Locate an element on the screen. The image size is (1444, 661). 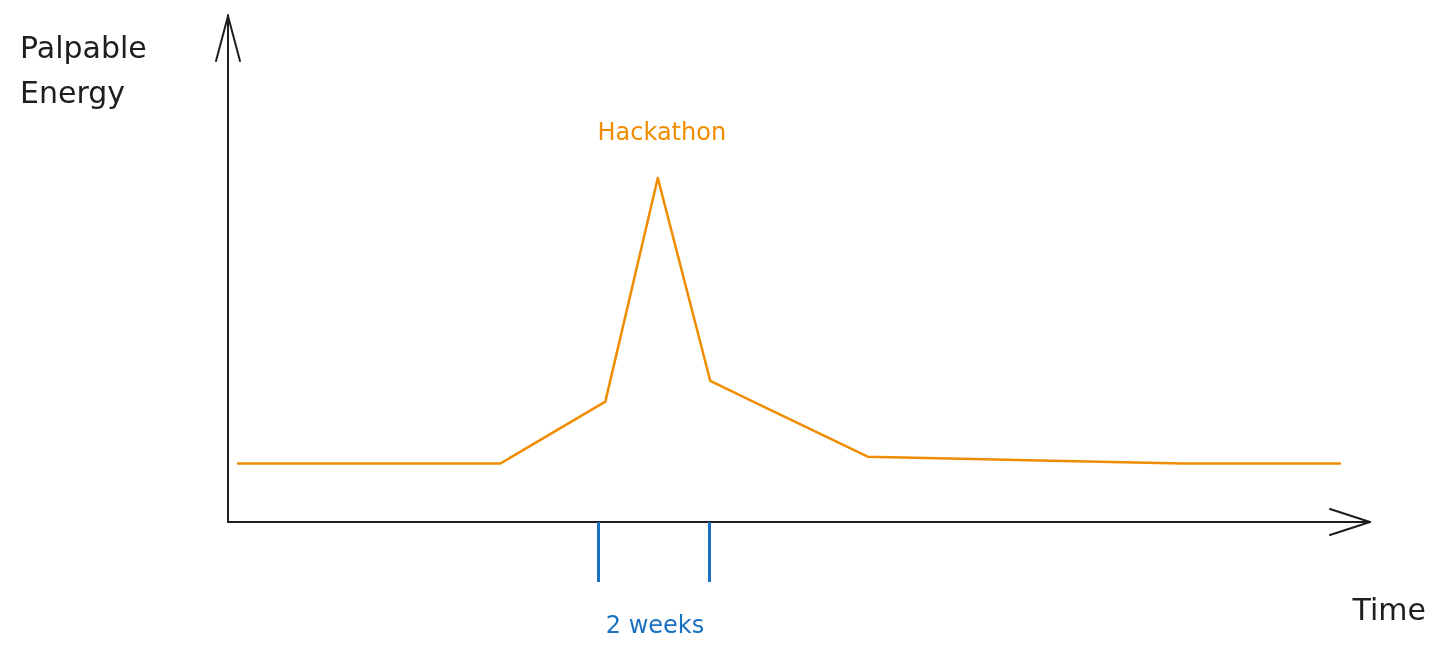
text: 2 weeks is located at coordinates (655, 625).